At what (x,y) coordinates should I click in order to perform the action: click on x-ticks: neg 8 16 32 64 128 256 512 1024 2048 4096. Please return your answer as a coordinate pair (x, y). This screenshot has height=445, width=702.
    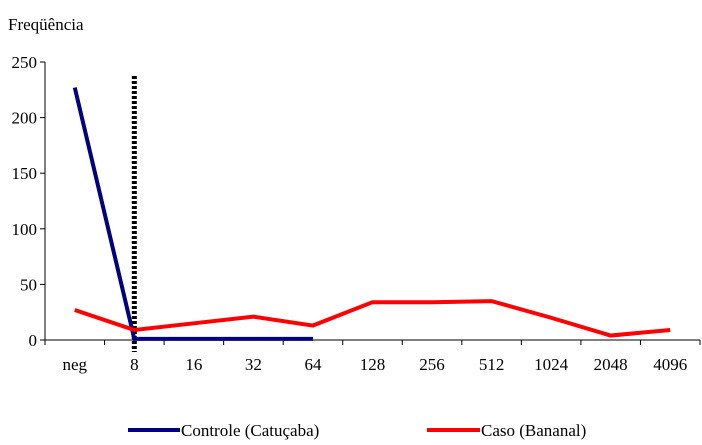
    Looking at the image, I should click on (372, 357).